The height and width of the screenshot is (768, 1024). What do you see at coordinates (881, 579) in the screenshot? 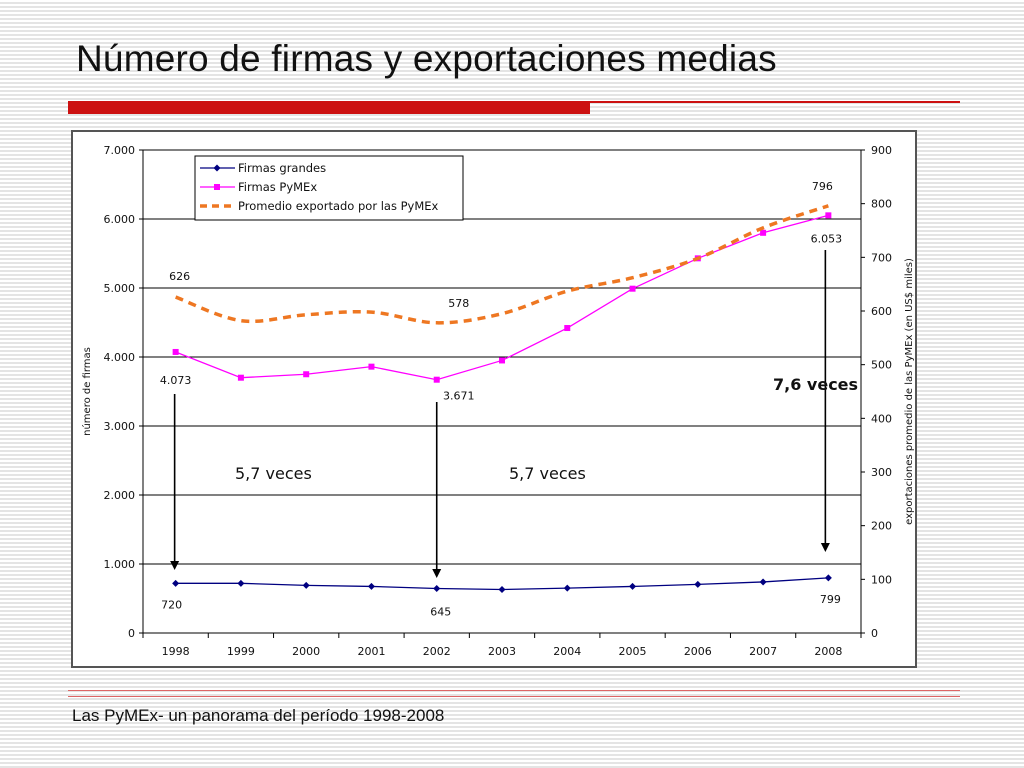
I see `y2-tick-label: 100` at bounding box center [881, 579].